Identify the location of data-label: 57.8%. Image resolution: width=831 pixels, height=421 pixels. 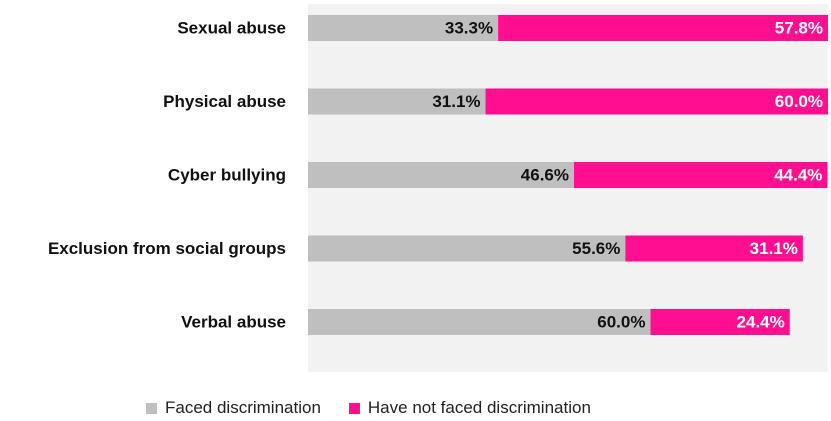
(799, 28).